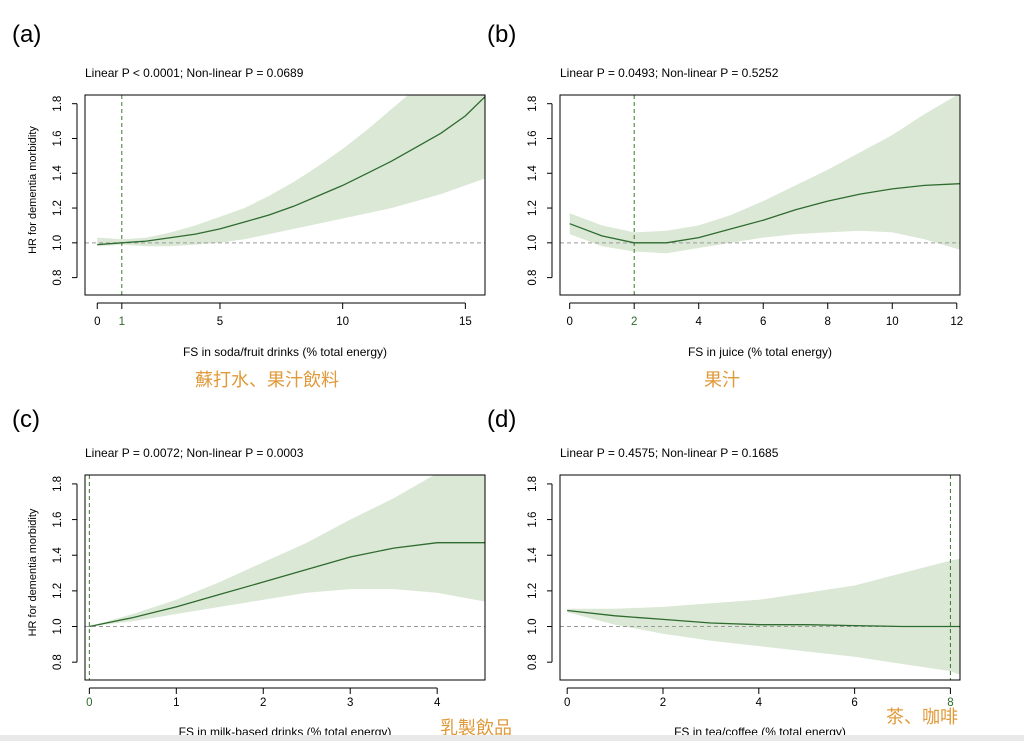 This screenshot has width=1024, height=741. What do you see at coordinates (760, 352) in the screenshot?
I see `x-axis-label: FS in juice (% total energy)` at bounding box center [760, 352].